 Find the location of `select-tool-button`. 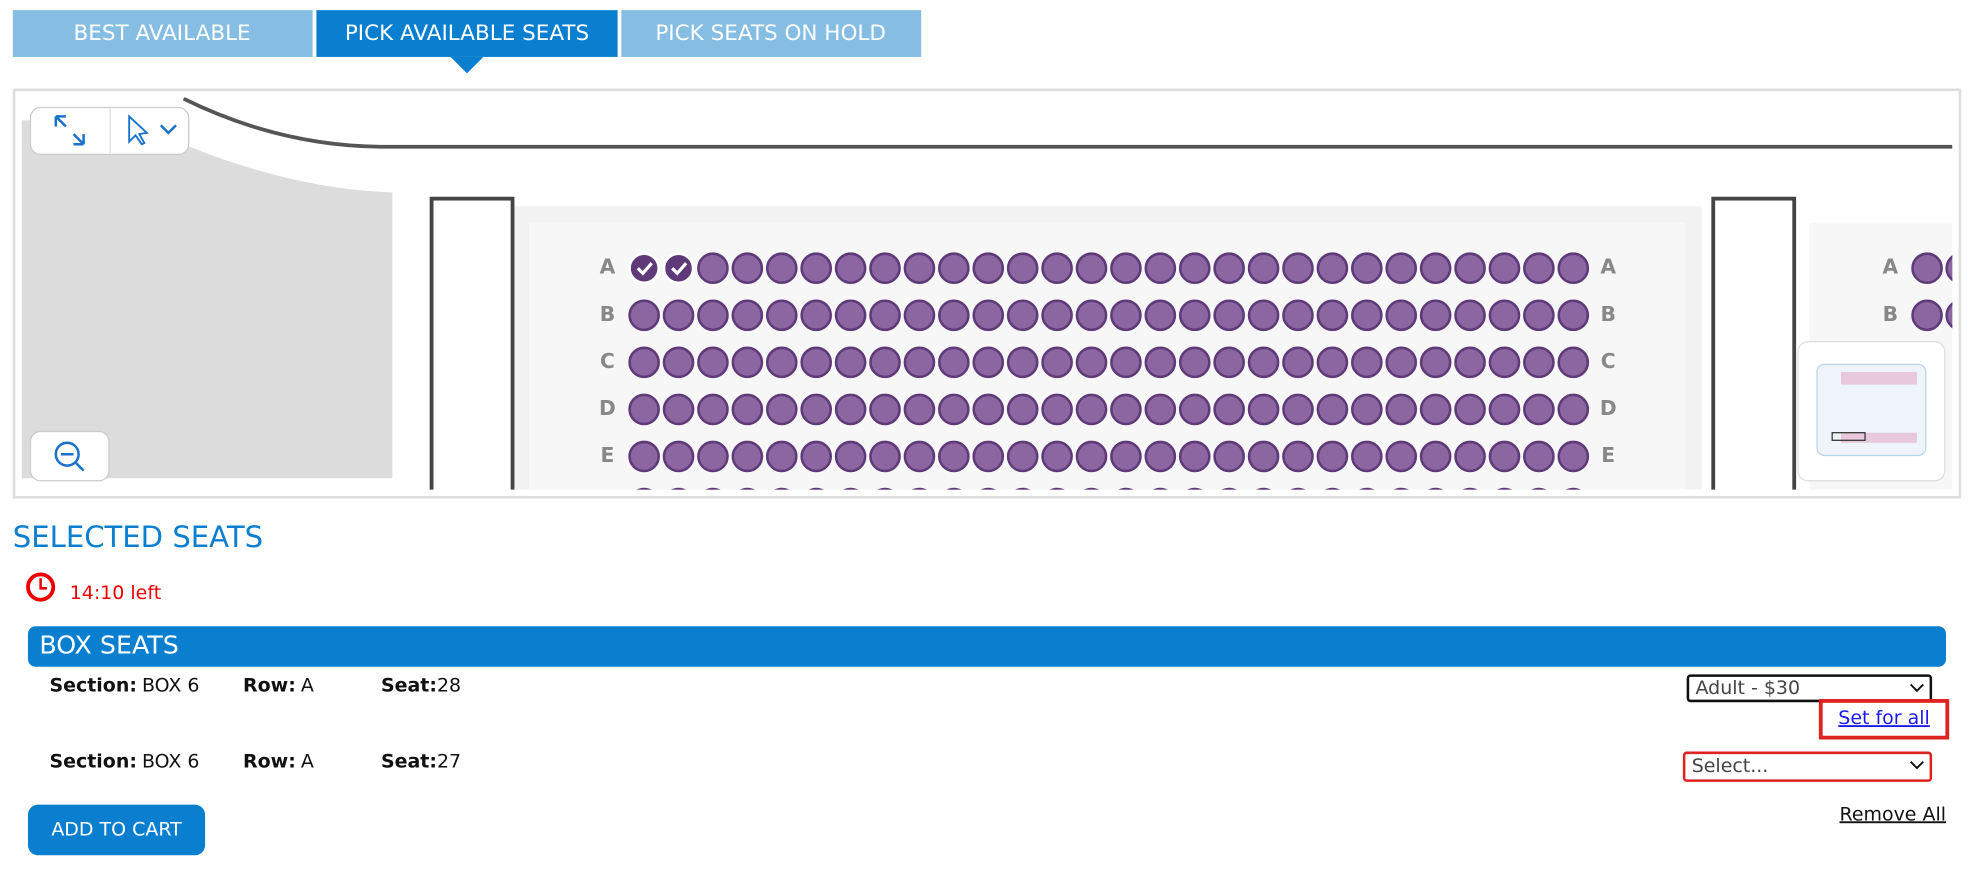

select-tool-button is located at coordinates (138, 130).